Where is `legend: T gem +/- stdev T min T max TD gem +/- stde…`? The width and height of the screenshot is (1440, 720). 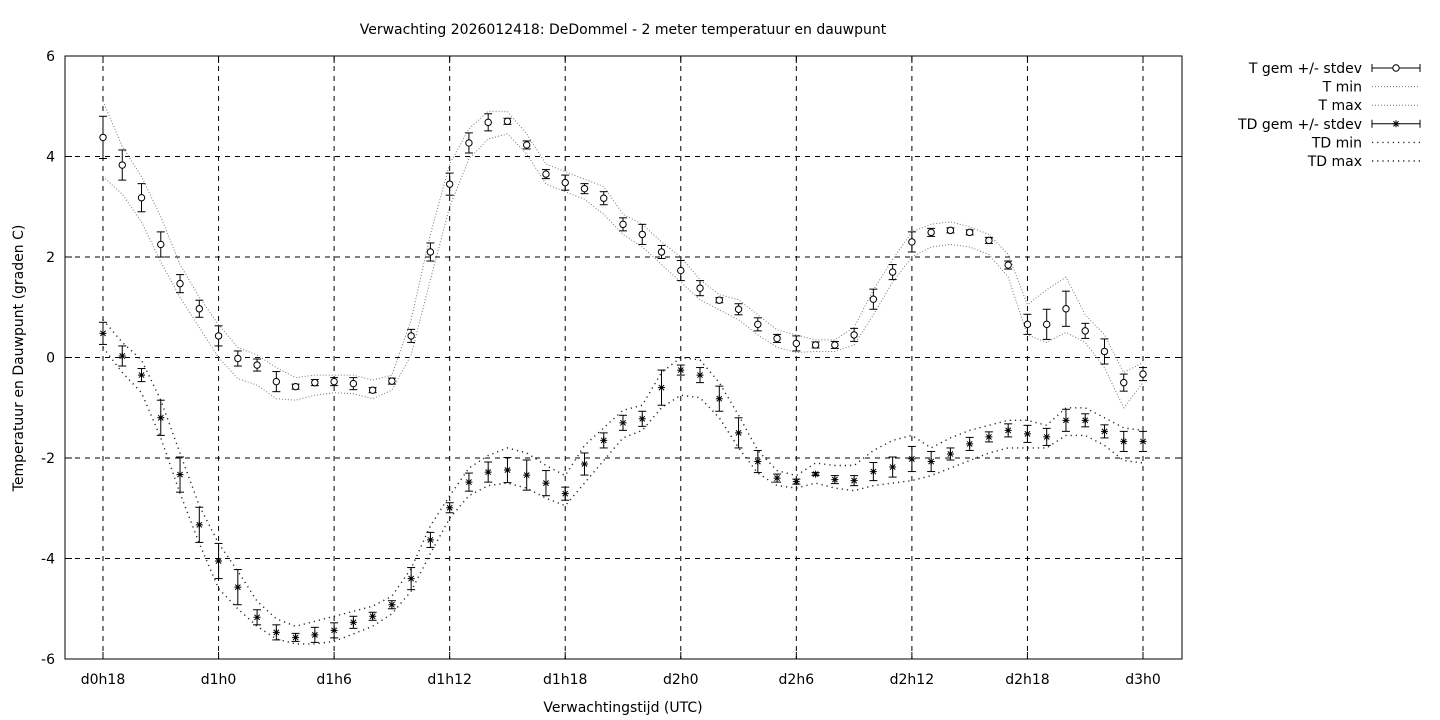
legend: T gem +/- stdev T min T max TD gem +/- stde… is located at coordinates (1329, 115).